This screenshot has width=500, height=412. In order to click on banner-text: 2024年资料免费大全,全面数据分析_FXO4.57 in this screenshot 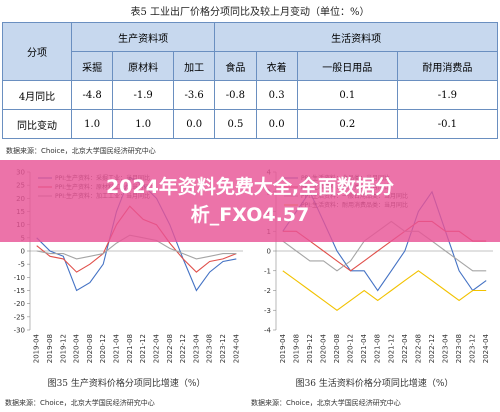, I will do `click(250, 201)`.